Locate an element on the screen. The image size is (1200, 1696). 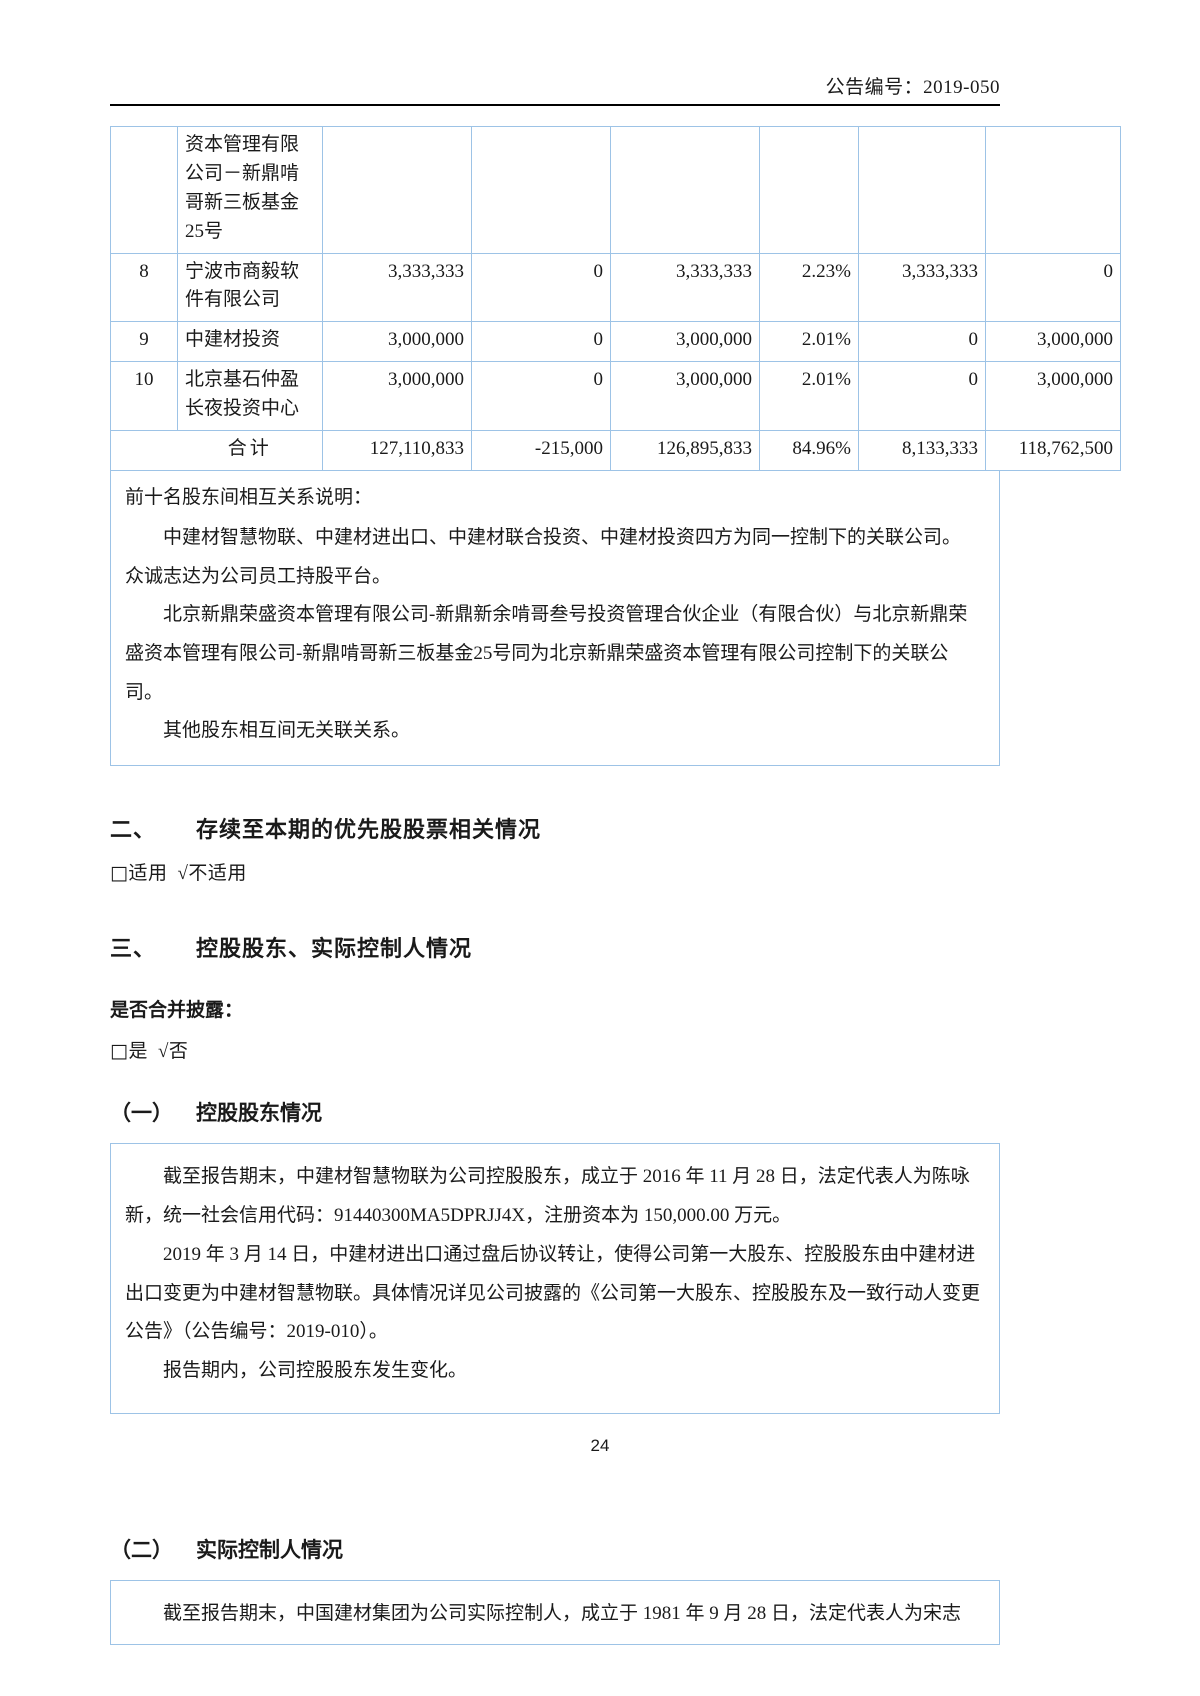
label-applicable: 适用 is located at coordinates (148, 873).